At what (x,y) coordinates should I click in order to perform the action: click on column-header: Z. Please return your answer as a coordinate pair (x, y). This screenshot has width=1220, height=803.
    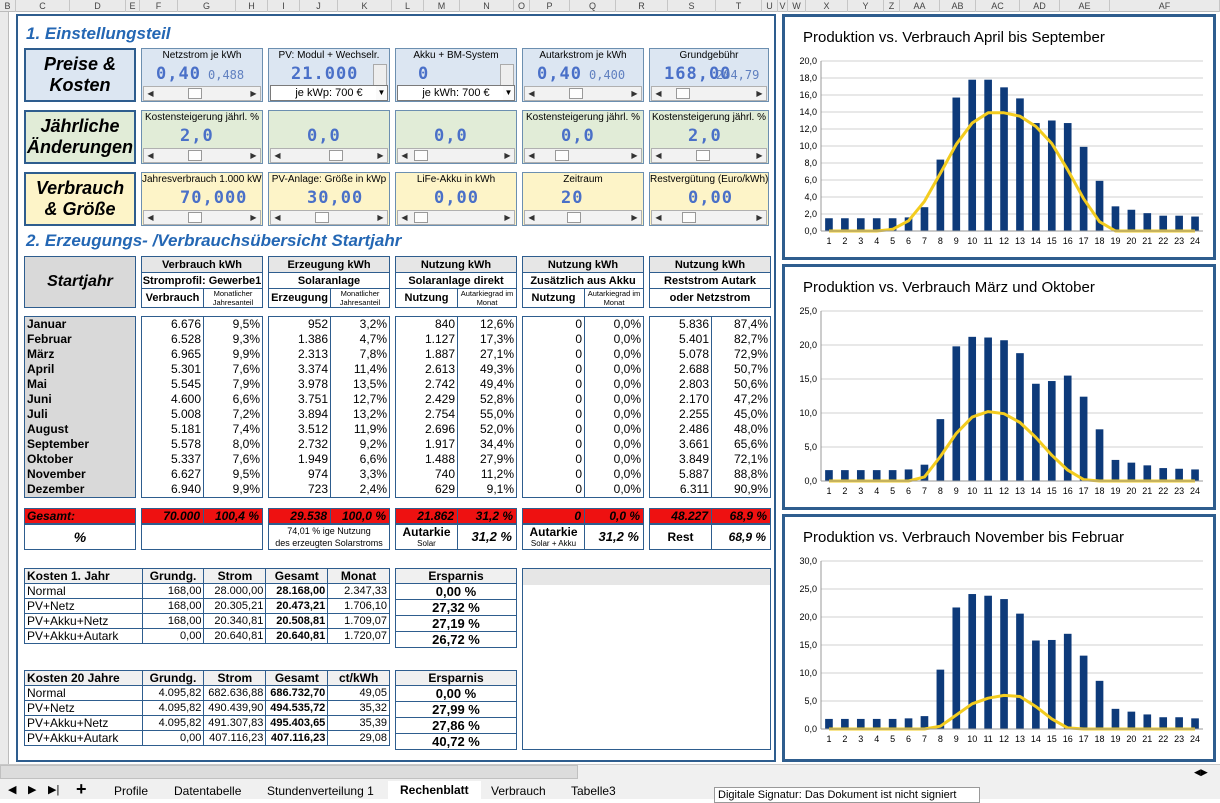
    Looking at the image, I should click on (892, 6).